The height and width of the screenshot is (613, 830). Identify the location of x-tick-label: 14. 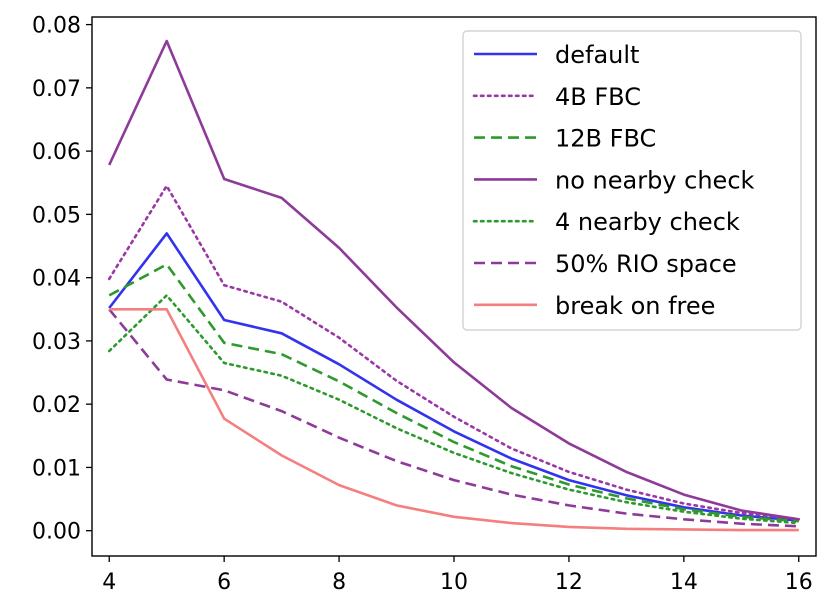
(684, 582).